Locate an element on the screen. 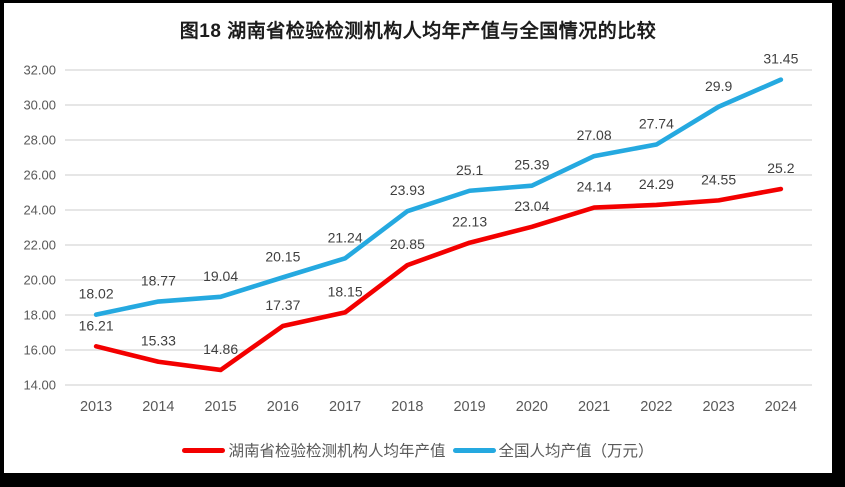  data-label: 23.04 is located at coordinates (531, 206).